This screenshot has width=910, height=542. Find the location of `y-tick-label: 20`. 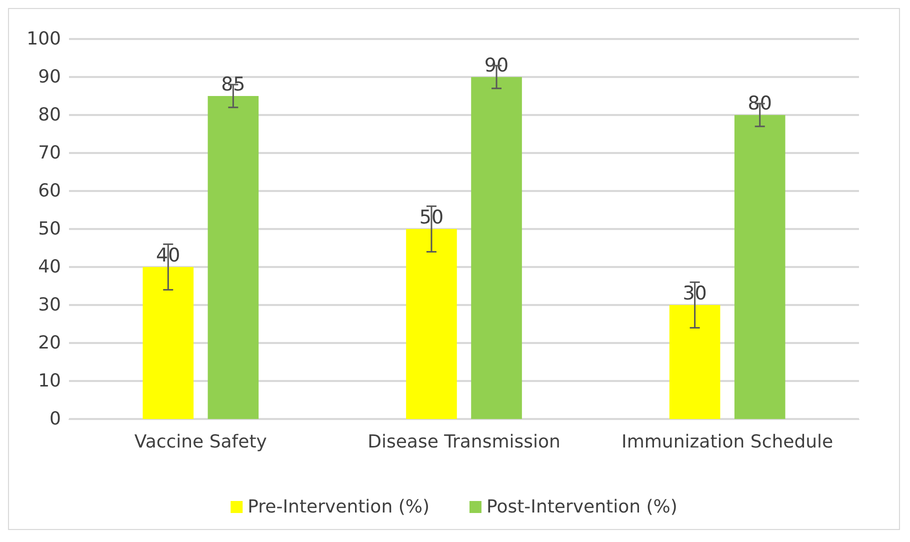

y-tick-label: 20 is located at coordinates (49, 343).